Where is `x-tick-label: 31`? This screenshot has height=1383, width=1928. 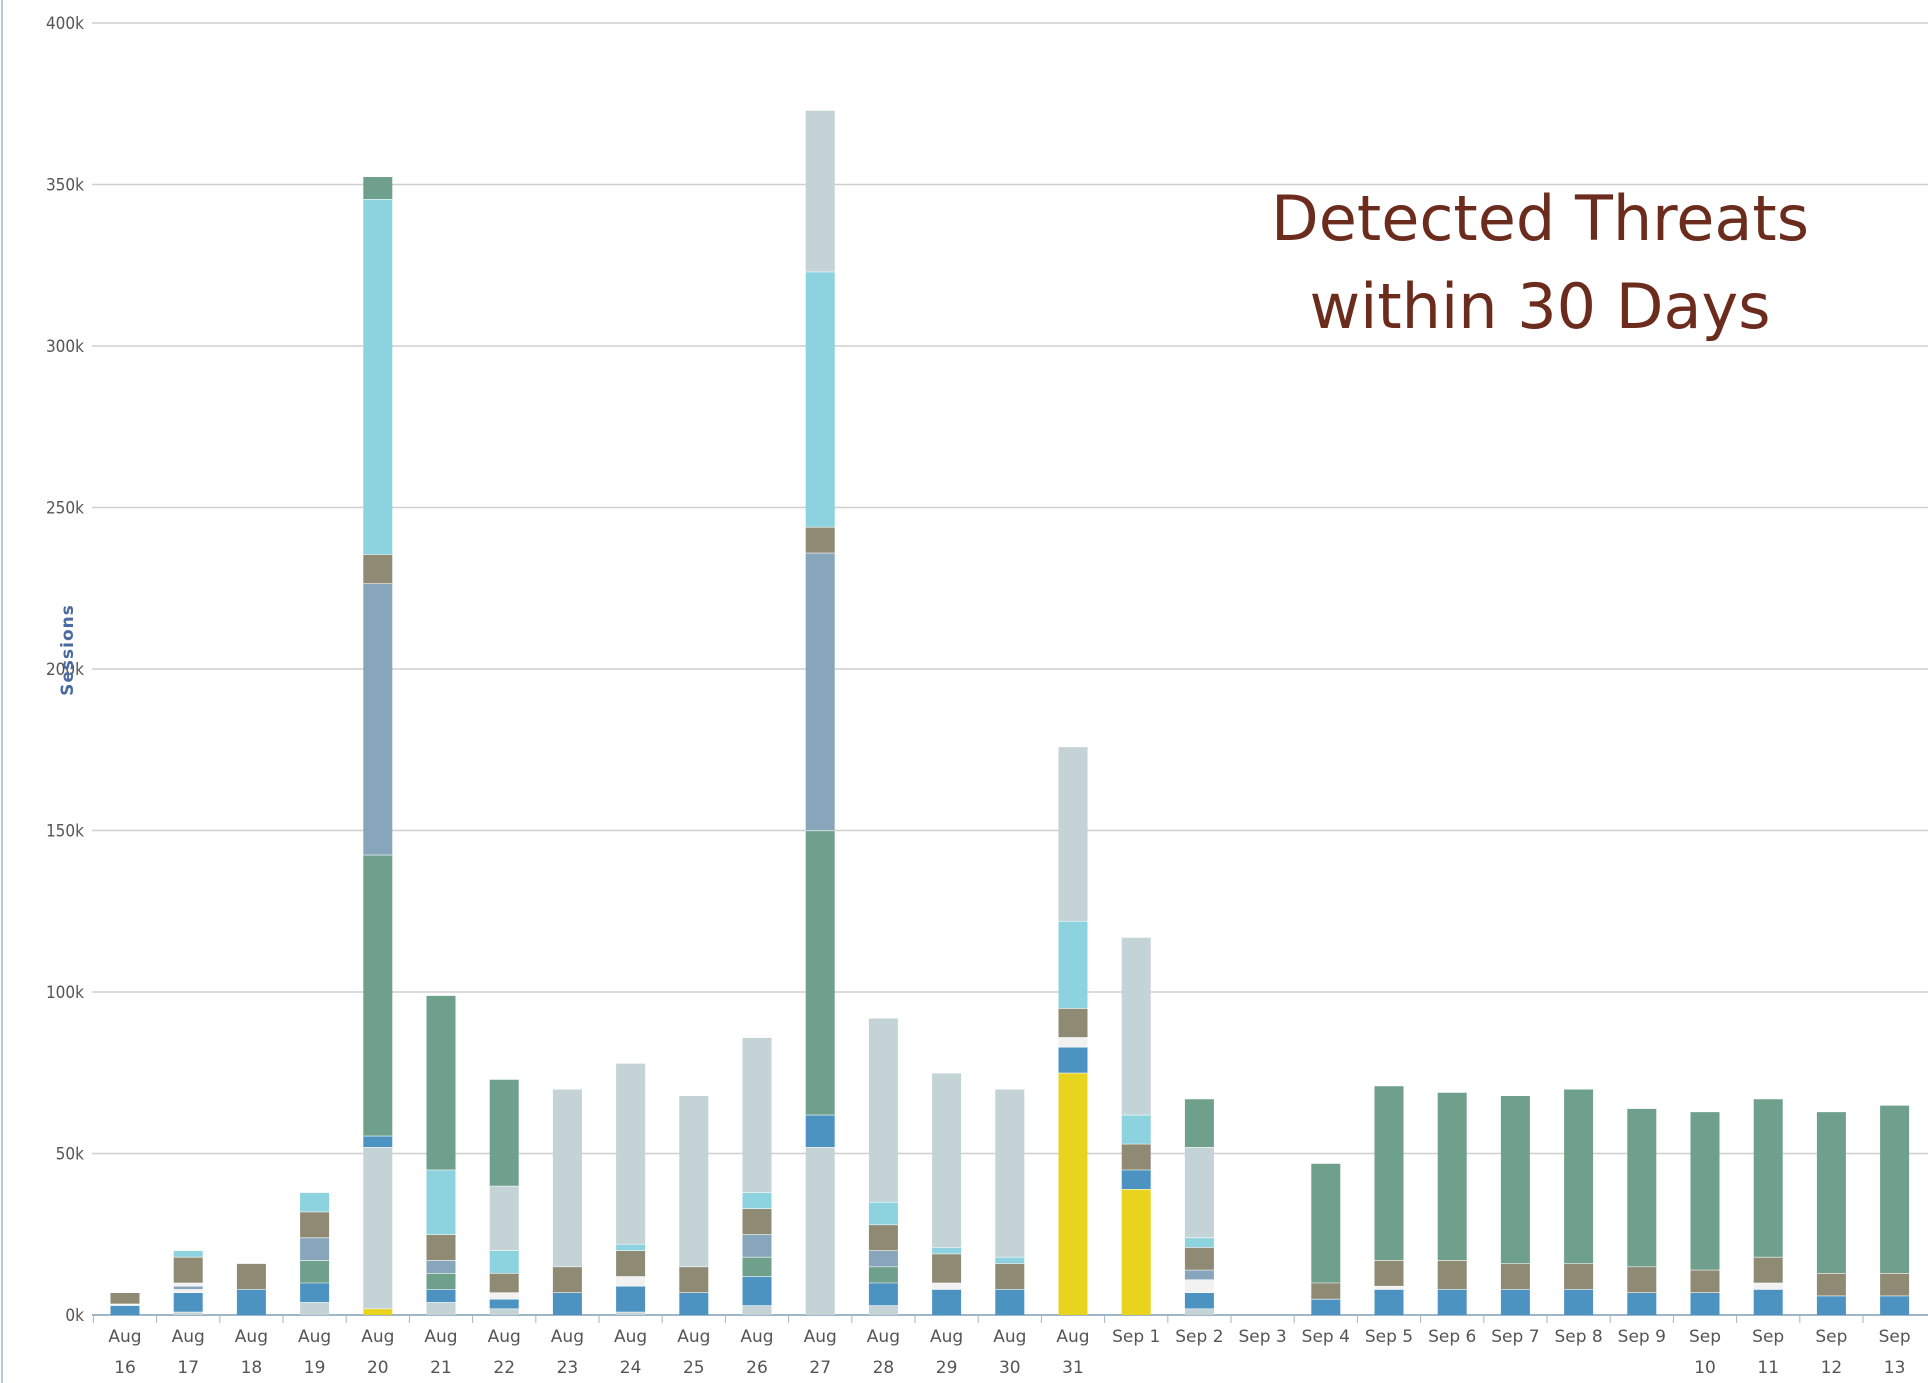 x-tick-label: 31 is located at coordinates (1073, 1368).